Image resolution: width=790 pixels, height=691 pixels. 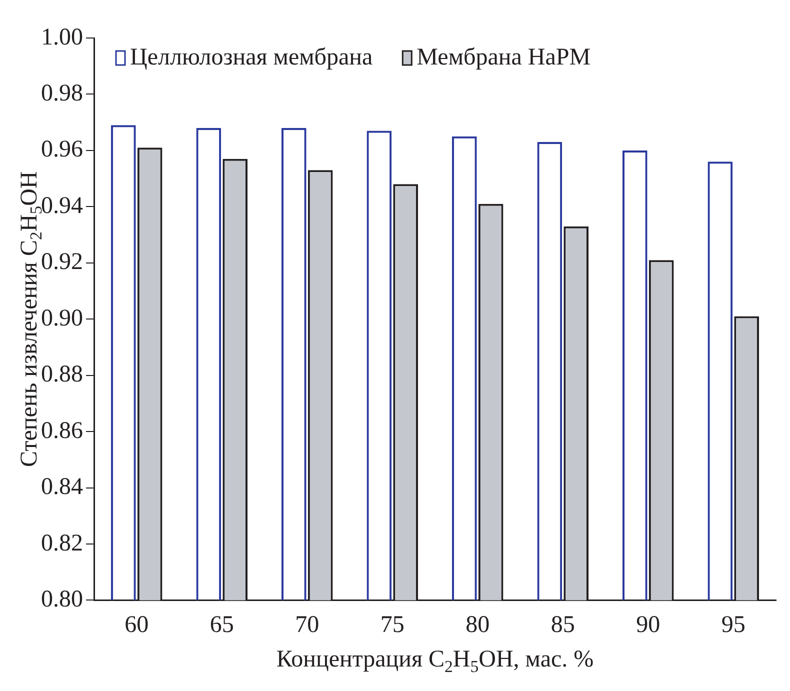 I want to click on y-tick-label: 0.90, so click(x=62, y=318).